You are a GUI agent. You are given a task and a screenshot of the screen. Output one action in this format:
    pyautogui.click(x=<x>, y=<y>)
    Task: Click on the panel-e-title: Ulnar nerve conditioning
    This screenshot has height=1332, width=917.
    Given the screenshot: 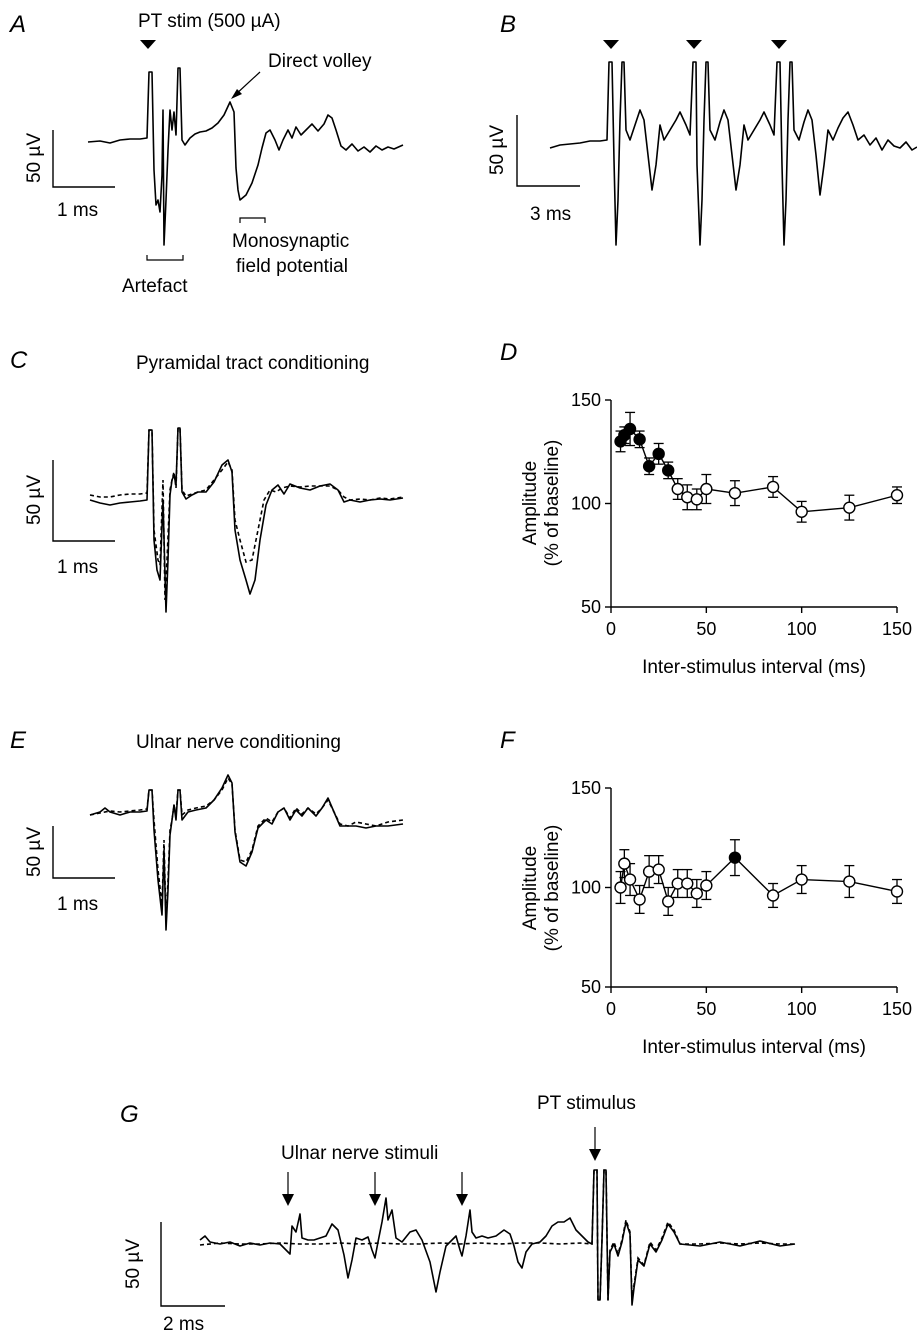 What is the action you would take?
    pyautogui.click(x=238, y=742)
    